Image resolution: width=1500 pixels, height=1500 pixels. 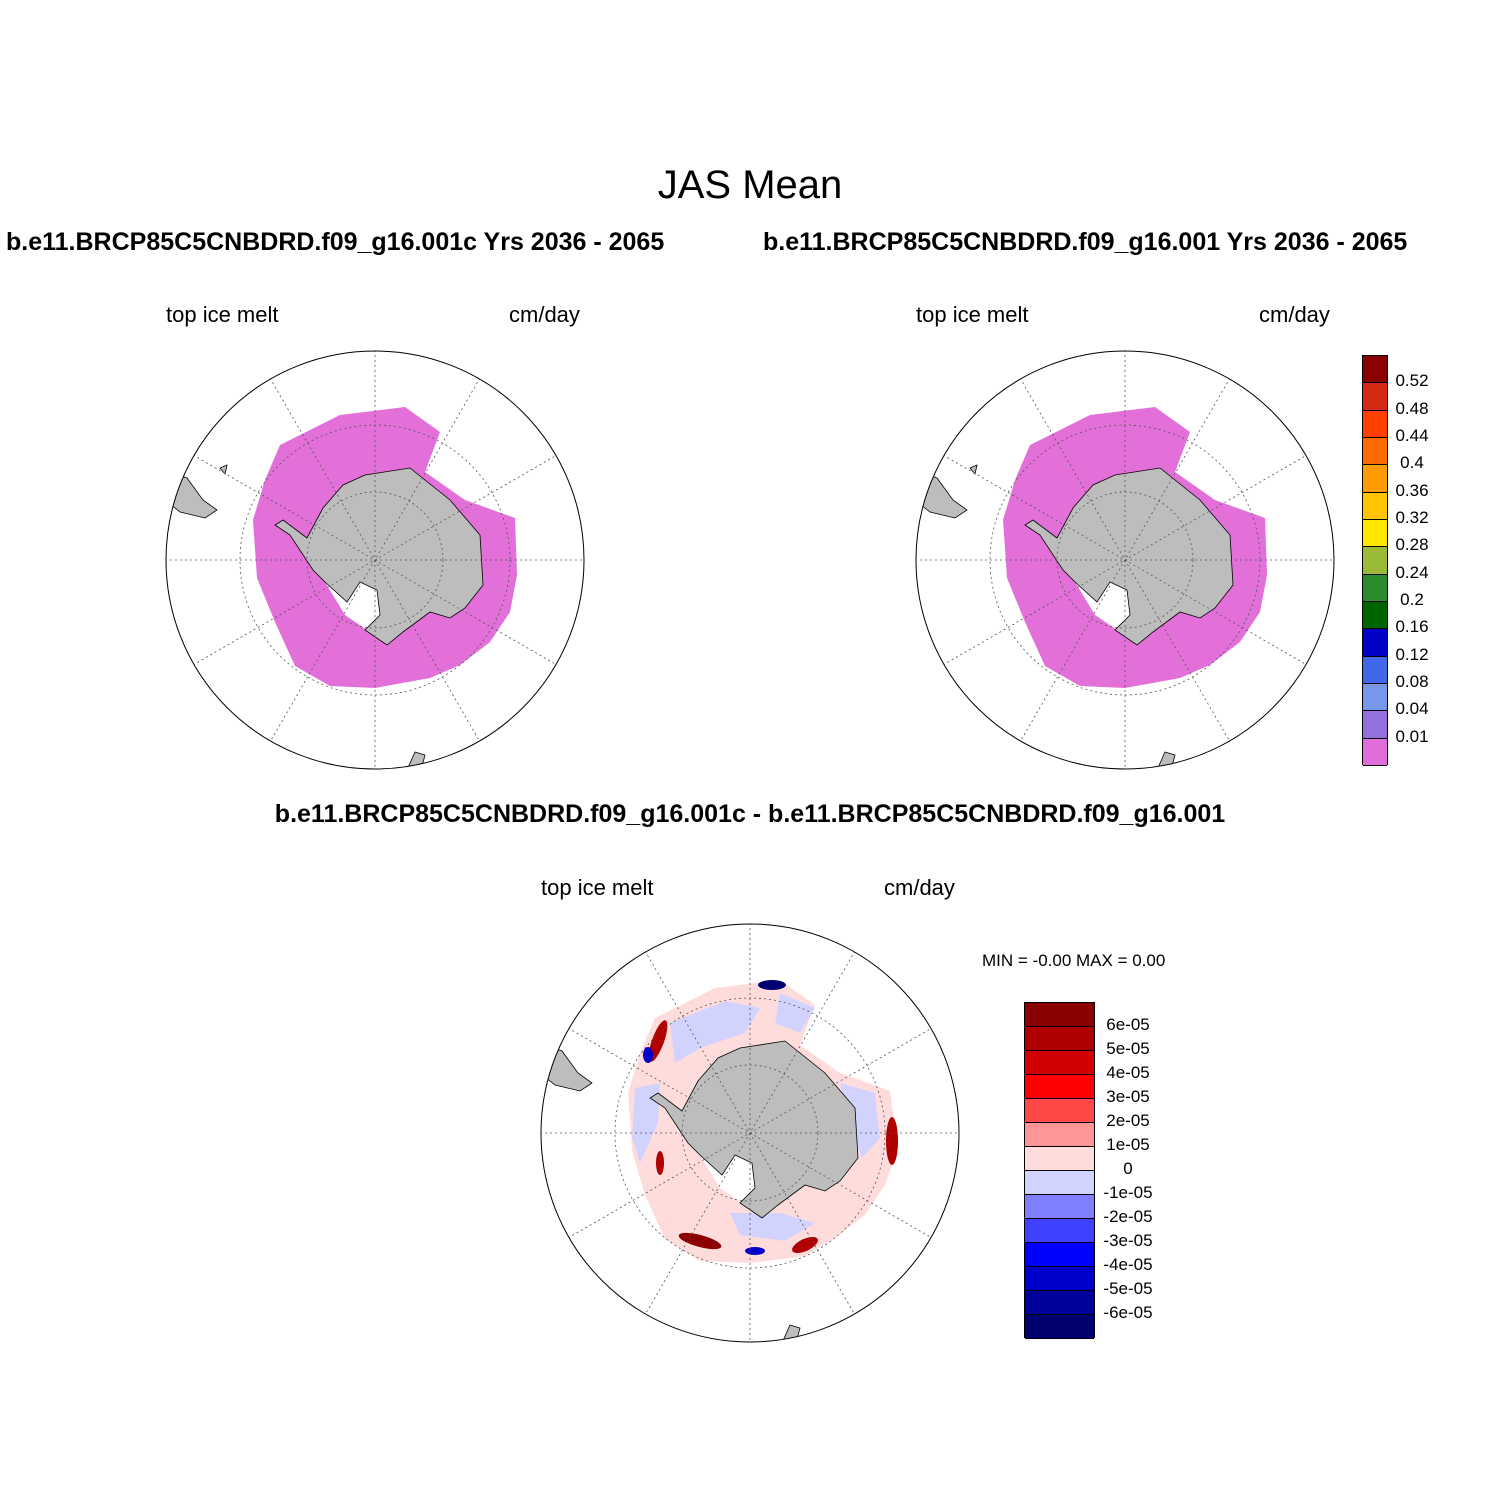 I want to click on main-colorbar, so click(x=1375, y=560).